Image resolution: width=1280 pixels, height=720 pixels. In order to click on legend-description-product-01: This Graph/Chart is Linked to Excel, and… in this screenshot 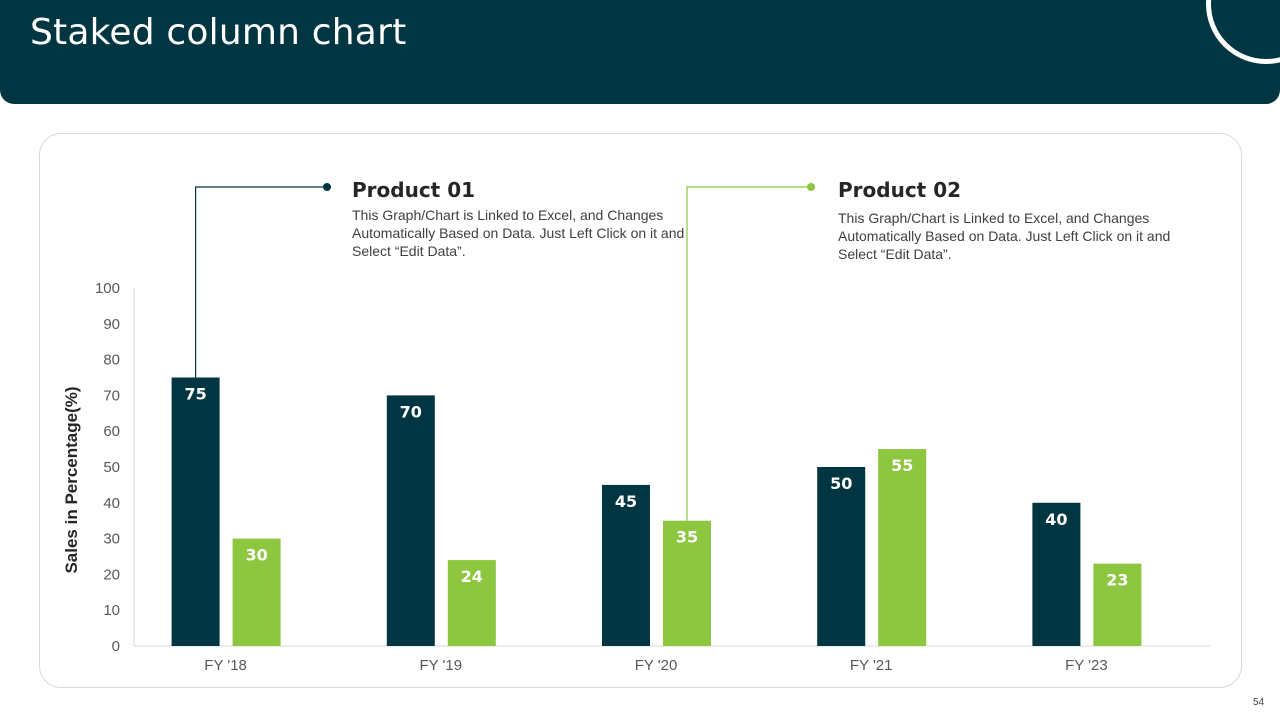, I will do `click(518, 233)`.